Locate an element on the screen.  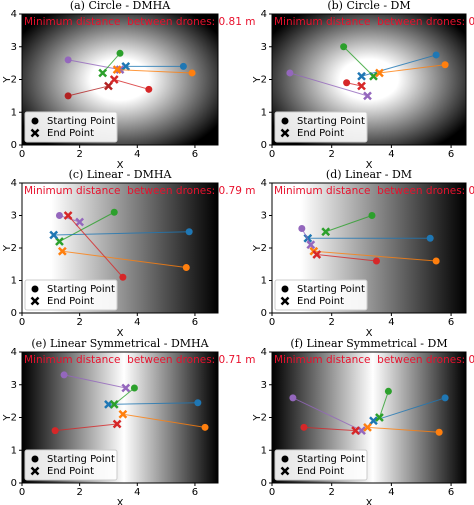
annotation: Minimum distance between drones: 0.71 m is located at coordinates (140, 360).